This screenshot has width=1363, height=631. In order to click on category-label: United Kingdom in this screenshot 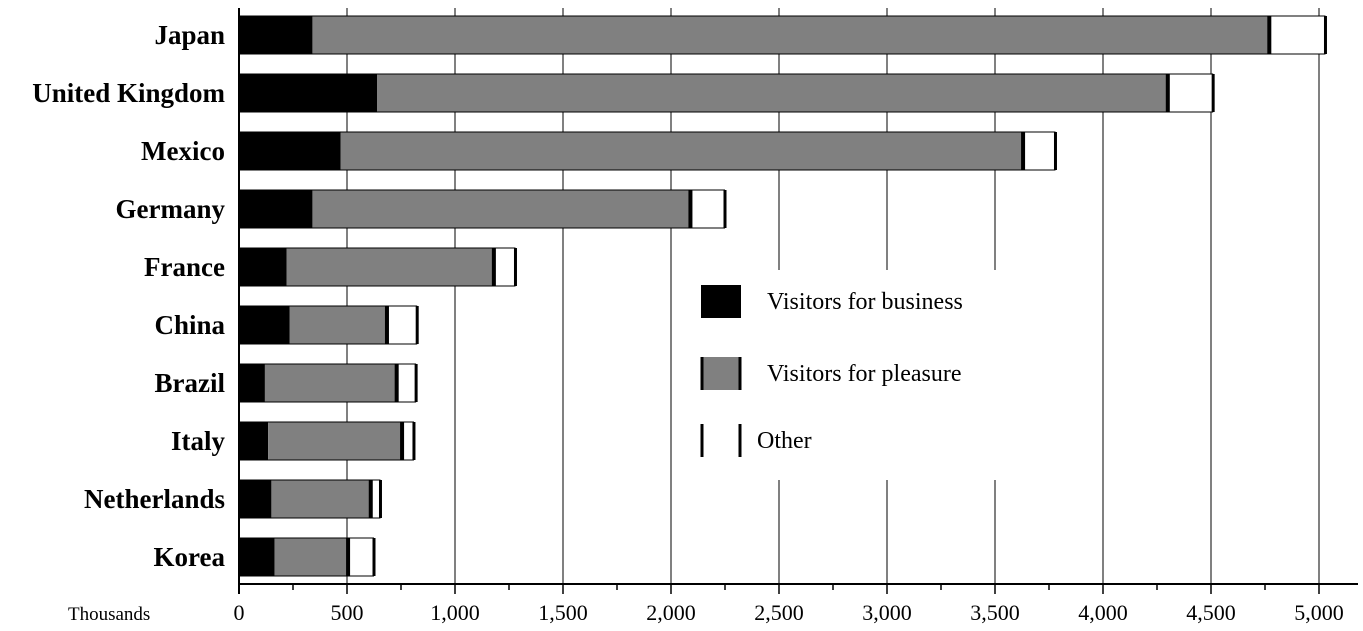, I will do `click(128, 93)`.